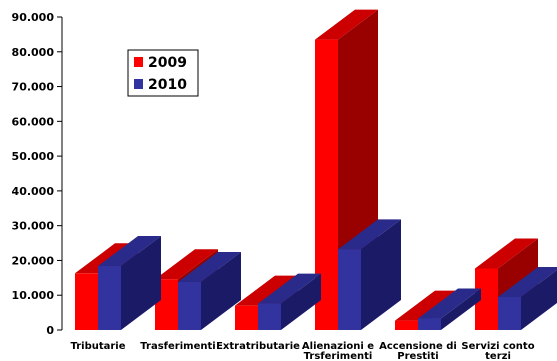 This screenshot has width=557, height=361. Describe the element at coordinates (33, 156) in the screenshot. I see `y-tick-label: 50.000` at that location.